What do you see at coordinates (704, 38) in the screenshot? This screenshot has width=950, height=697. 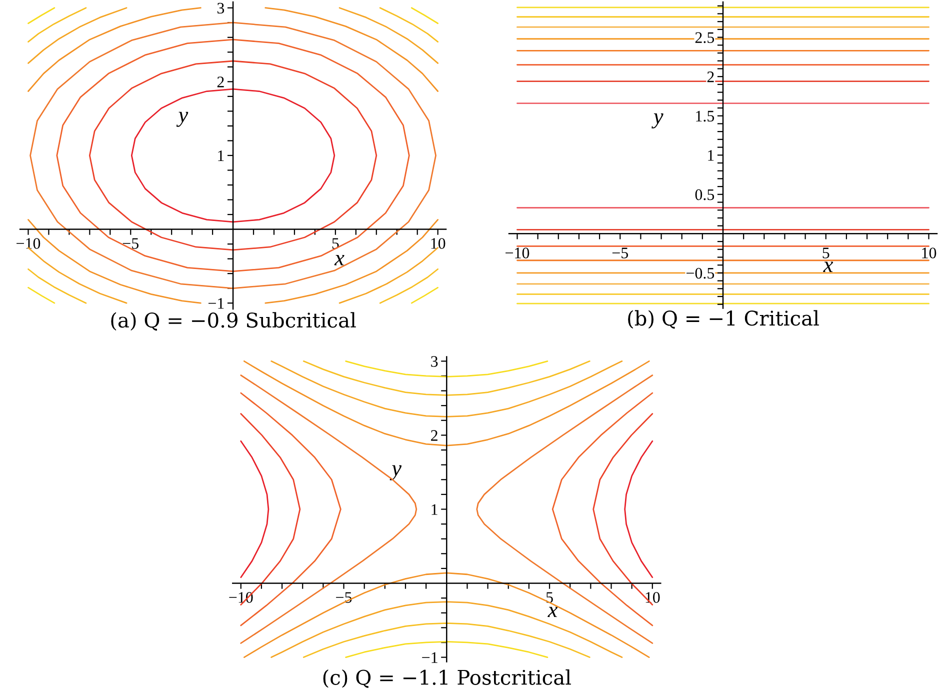 I see `y-tick-label: 2.5` at bounding box center [704, 38].